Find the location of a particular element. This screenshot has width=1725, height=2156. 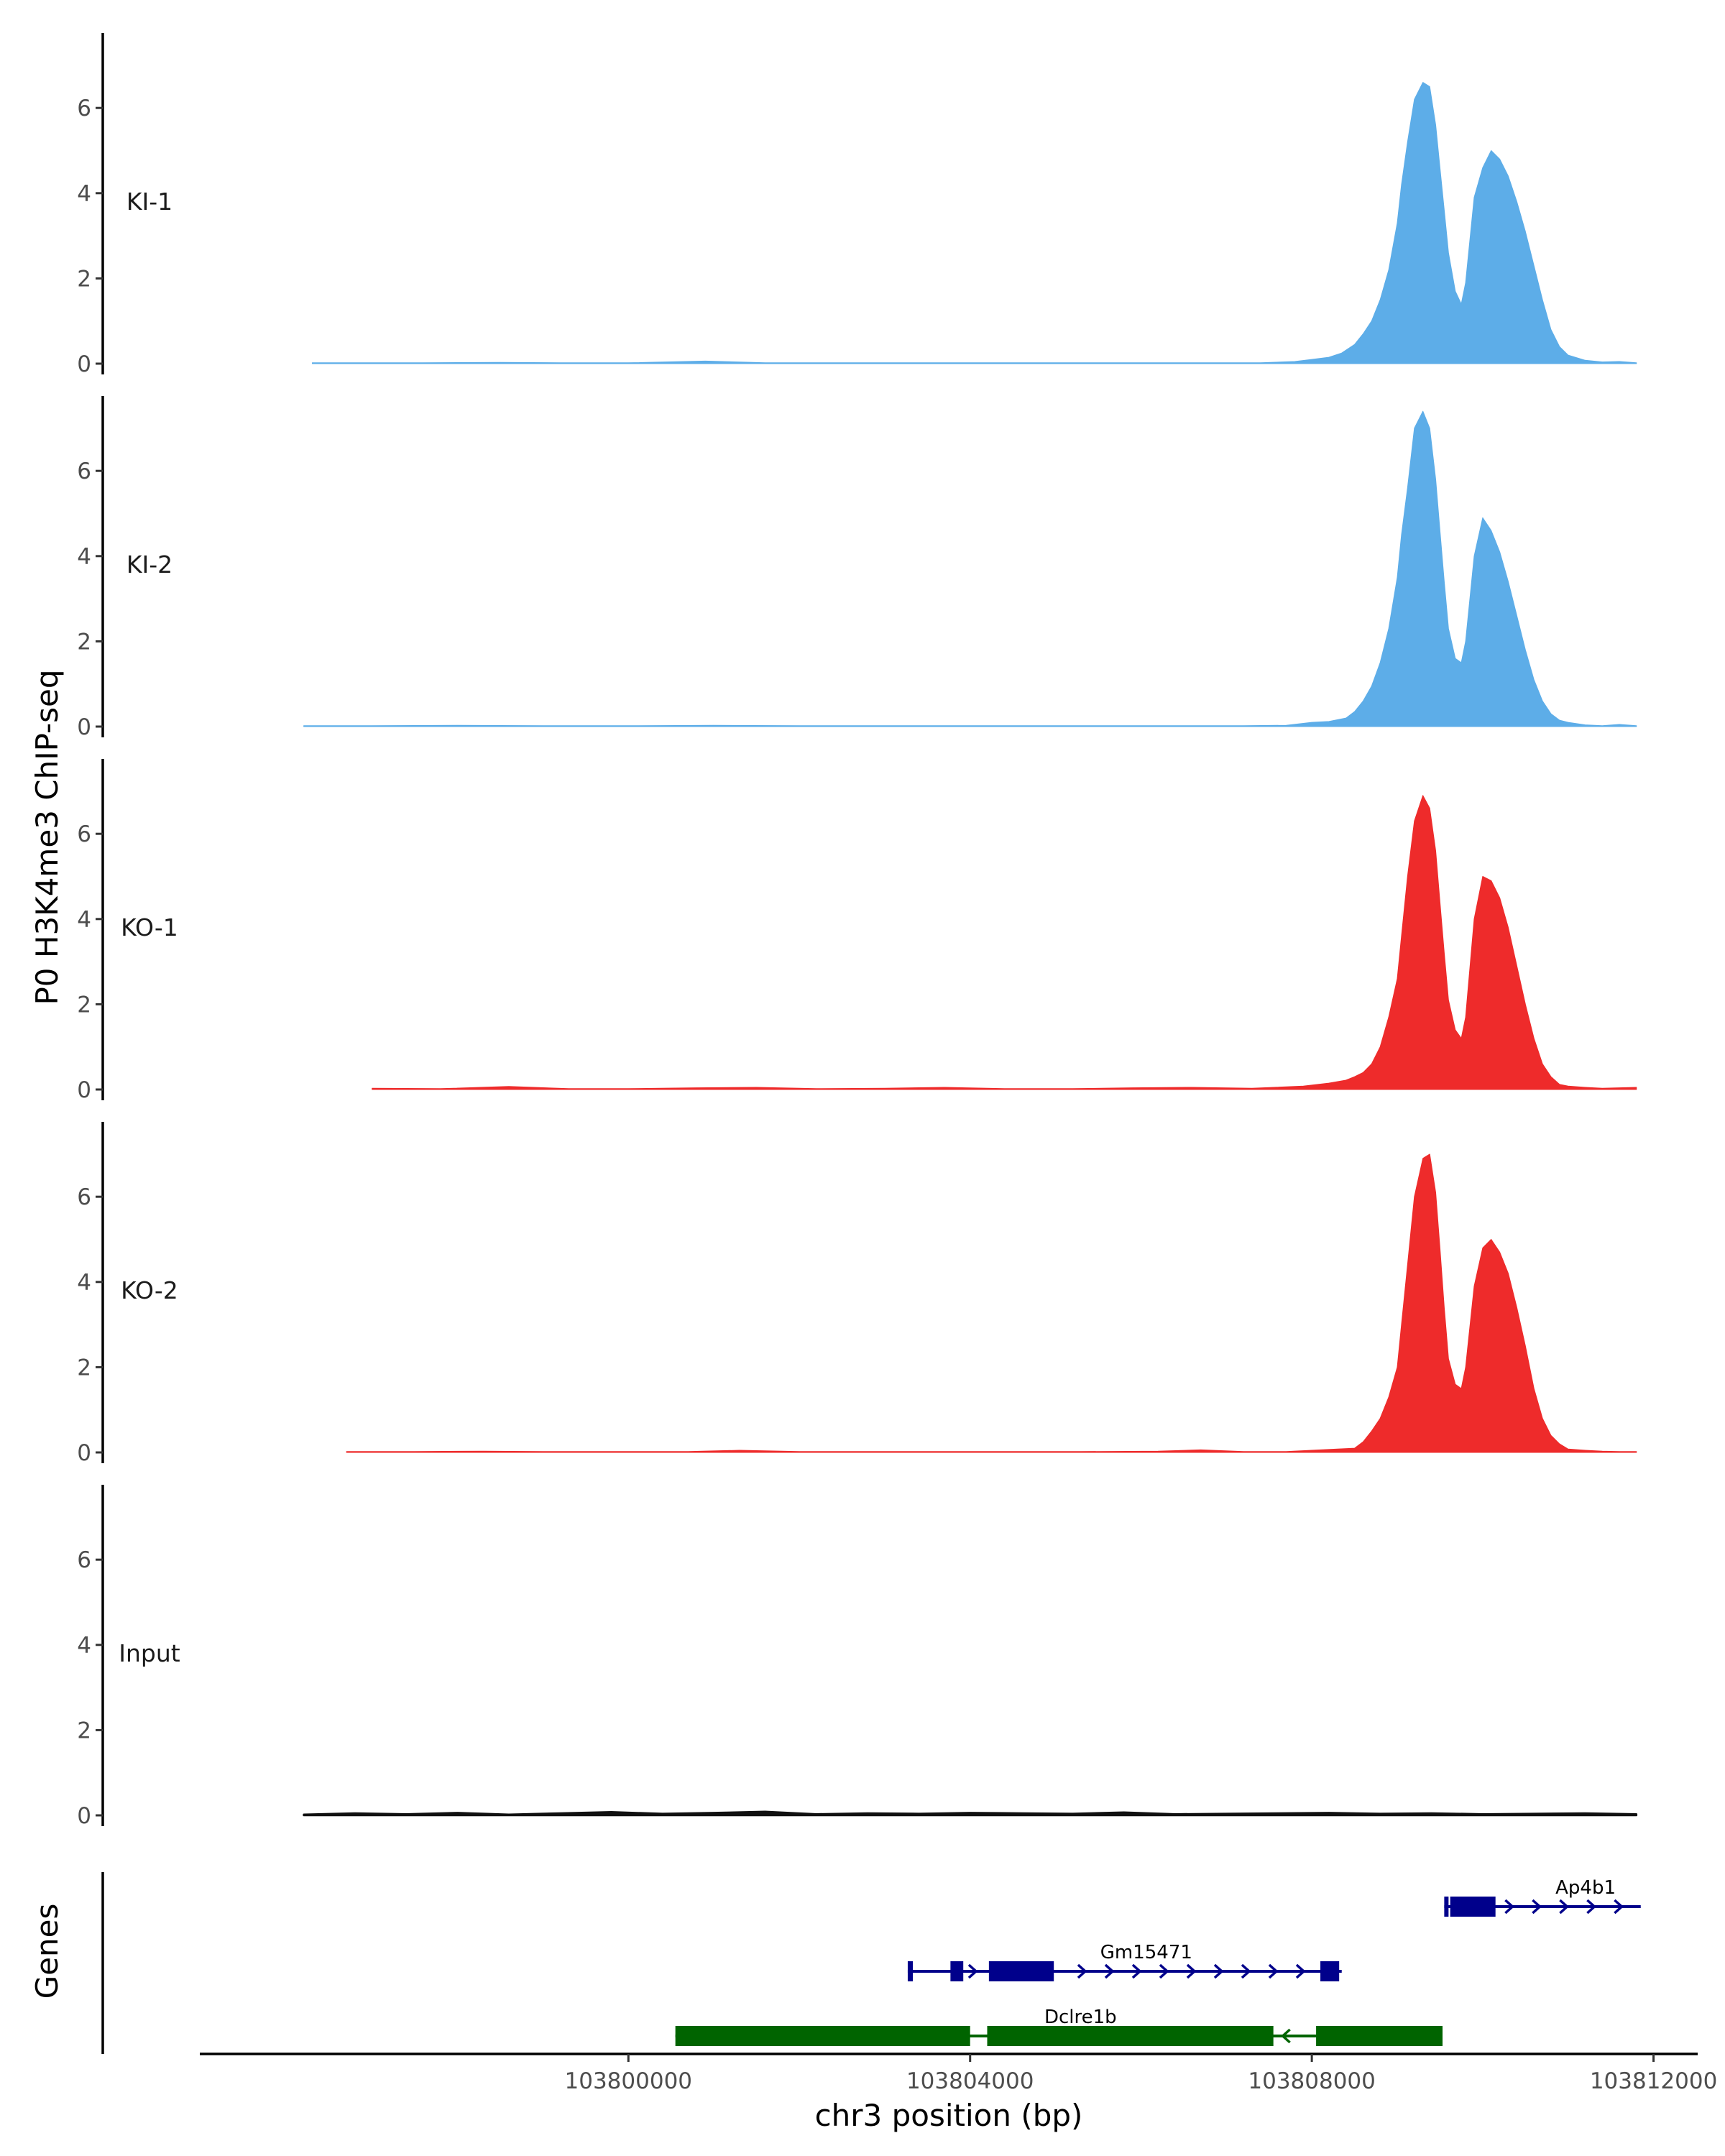

x-tick-label: 103808000 is located at coordinates (1312, 2081).